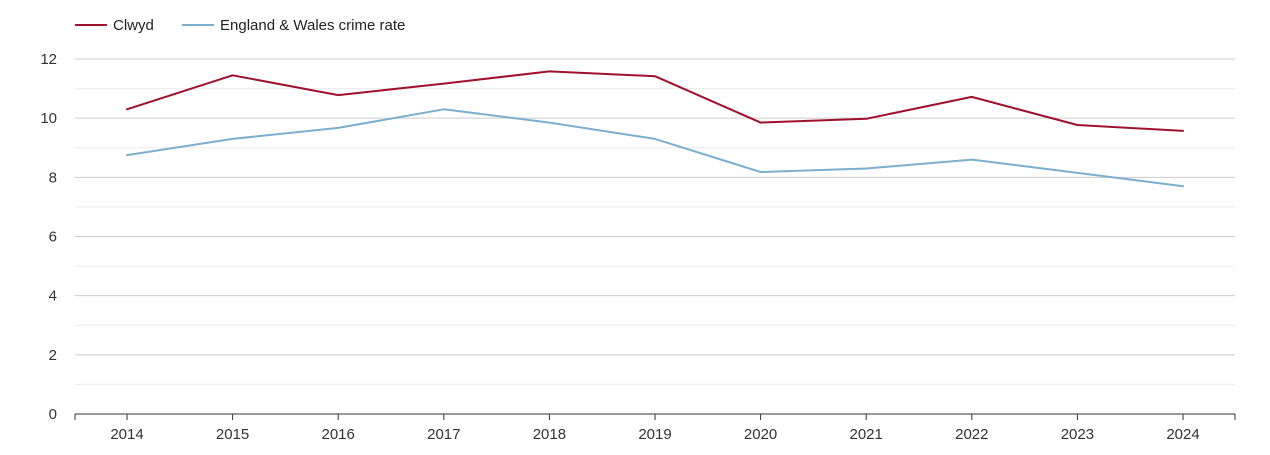 This screenshot has height=455, width=1270. I want to click on legend: Clwyd England & Wales crime rate, so click(240, 25).